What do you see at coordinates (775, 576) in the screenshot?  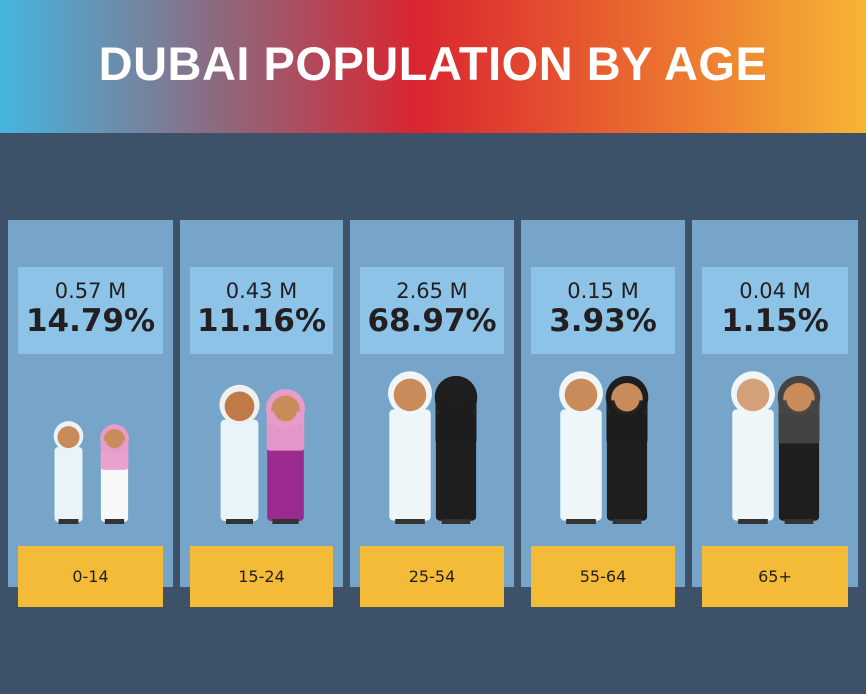 I see `age-label: 65+` at bounding box center [775, 576].